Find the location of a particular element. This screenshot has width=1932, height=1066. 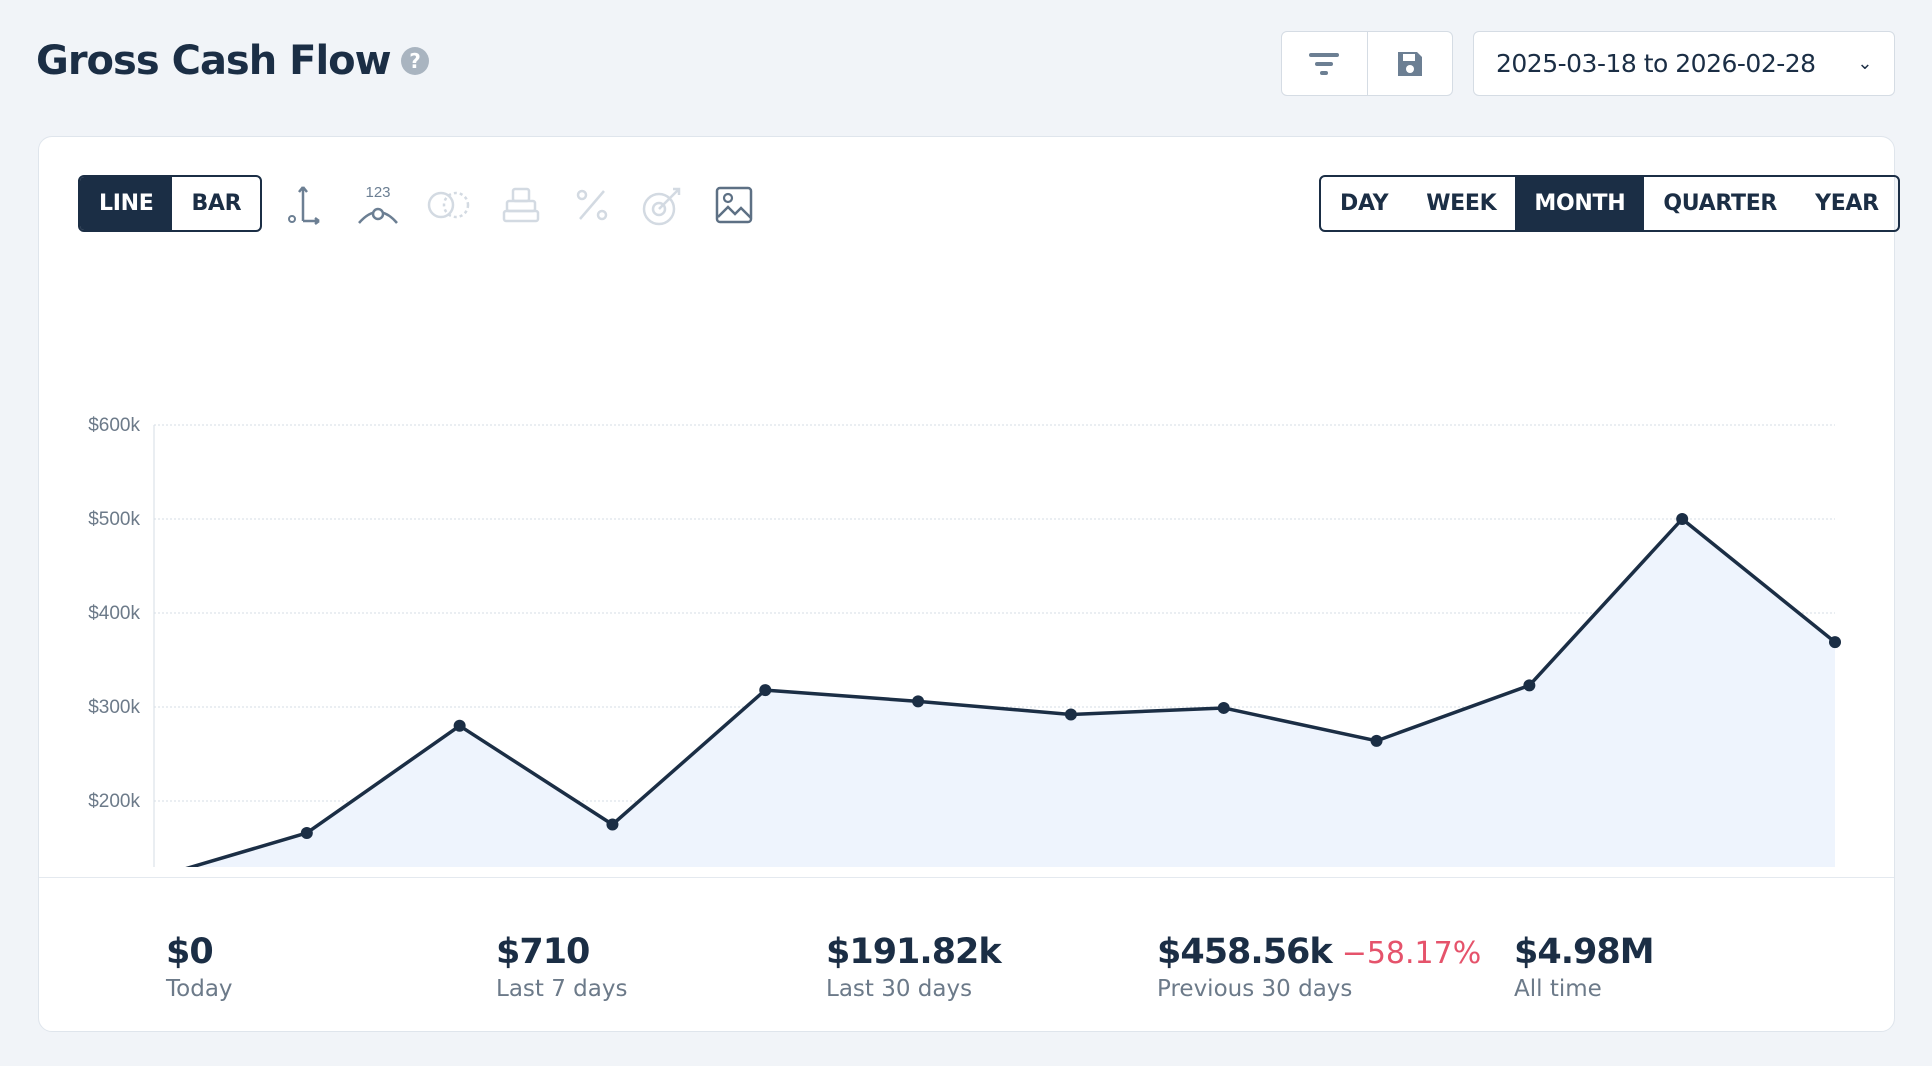

data-labels-icon: 123 is located at coordinates (378, 204).